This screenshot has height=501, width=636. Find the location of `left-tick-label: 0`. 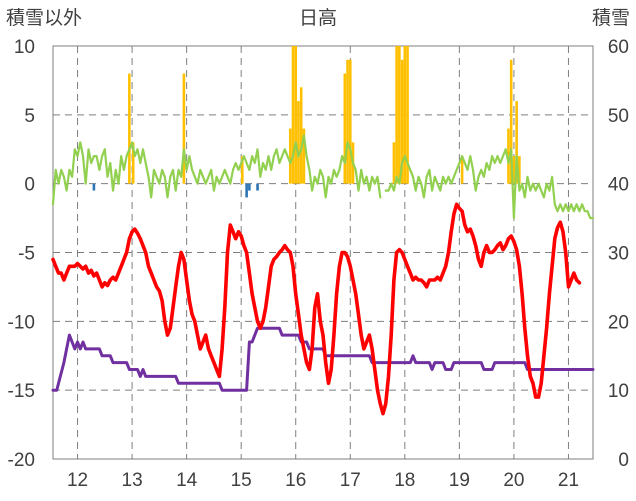

left-tick-label: 0 is located at coordinates (29, 185).